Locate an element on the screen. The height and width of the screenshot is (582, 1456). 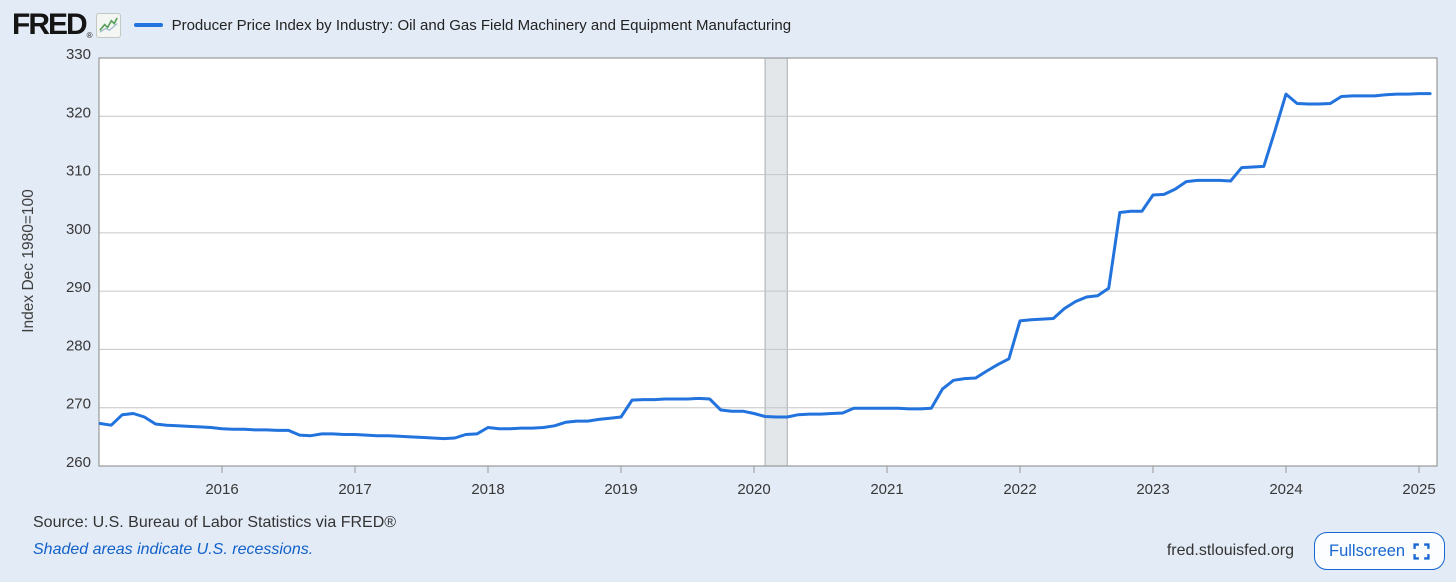
y-tick-label: 280 is located at coordinates (78, 345).